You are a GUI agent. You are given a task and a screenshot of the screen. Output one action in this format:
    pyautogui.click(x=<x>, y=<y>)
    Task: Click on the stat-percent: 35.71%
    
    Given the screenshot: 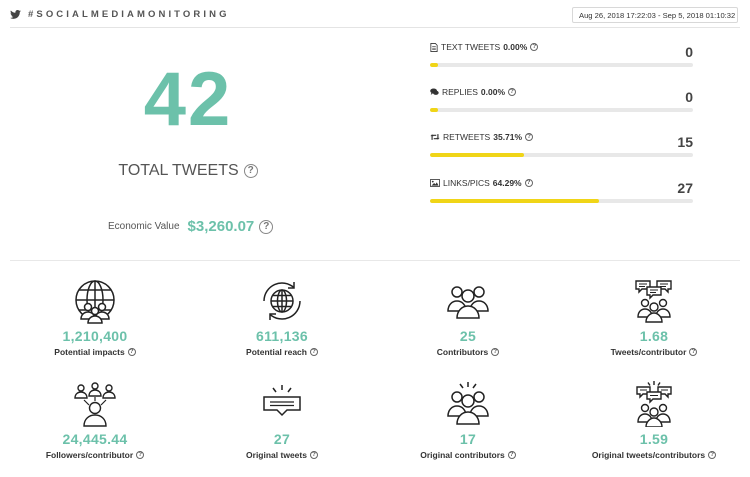 What is the action you would take?
    pyautogui.click(x=508, y=137)
    